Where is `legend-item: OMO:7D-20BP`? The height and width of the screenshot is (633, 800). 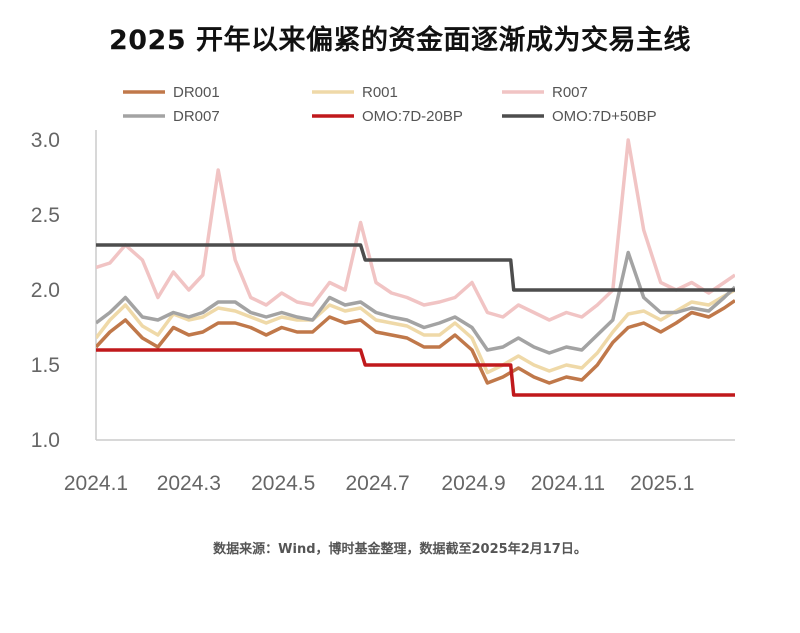 legend-item: OMO:7D-20BP is located at coordinates (387, 116).